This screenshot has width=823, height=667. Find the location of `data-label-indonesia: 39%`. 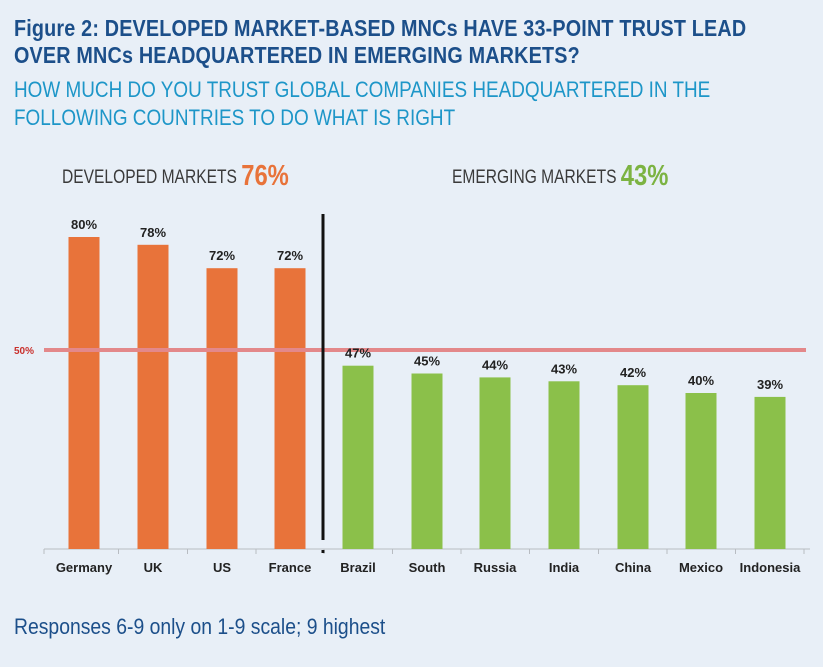

data-label-indonesia: 39% is located at coordinates (770, 384).